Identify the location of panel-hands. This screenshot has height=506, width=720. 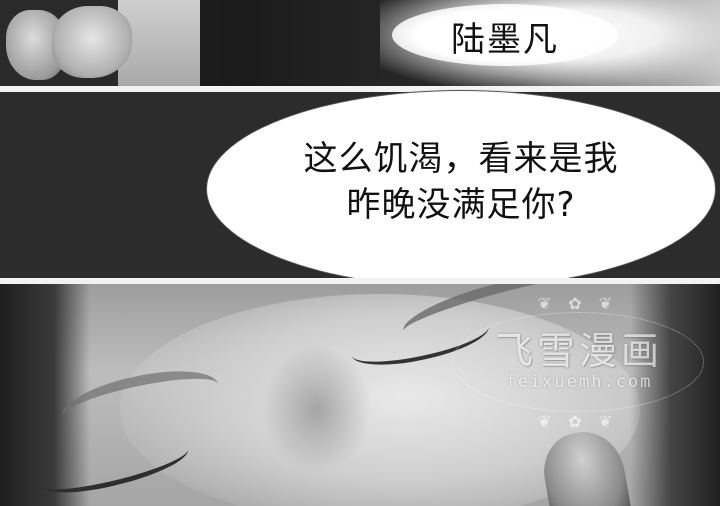
(111, 43).